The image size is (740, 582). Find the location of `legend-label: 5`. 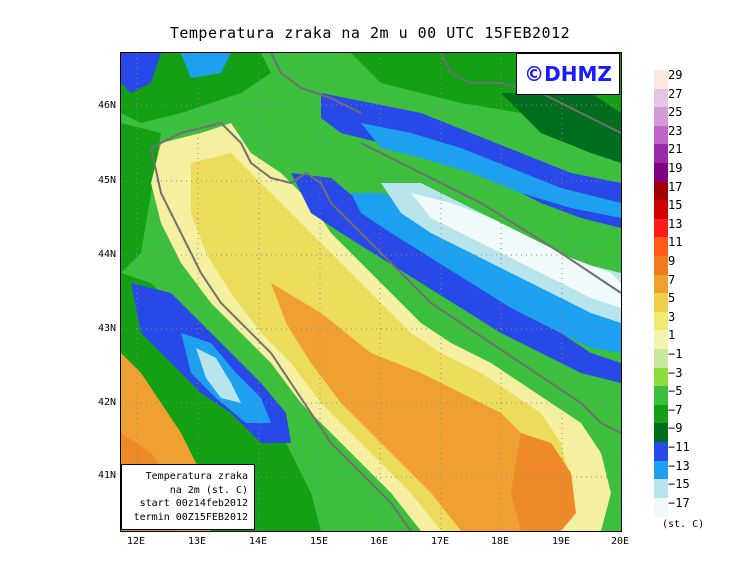

legend-label: 5 is located at coordinates (672, 298).